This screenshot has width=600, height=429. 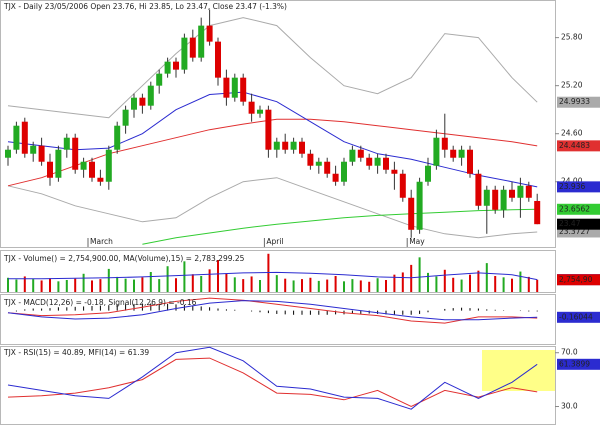 I want to click on y-tick-label: 30.0, so click(x=569, y=406).